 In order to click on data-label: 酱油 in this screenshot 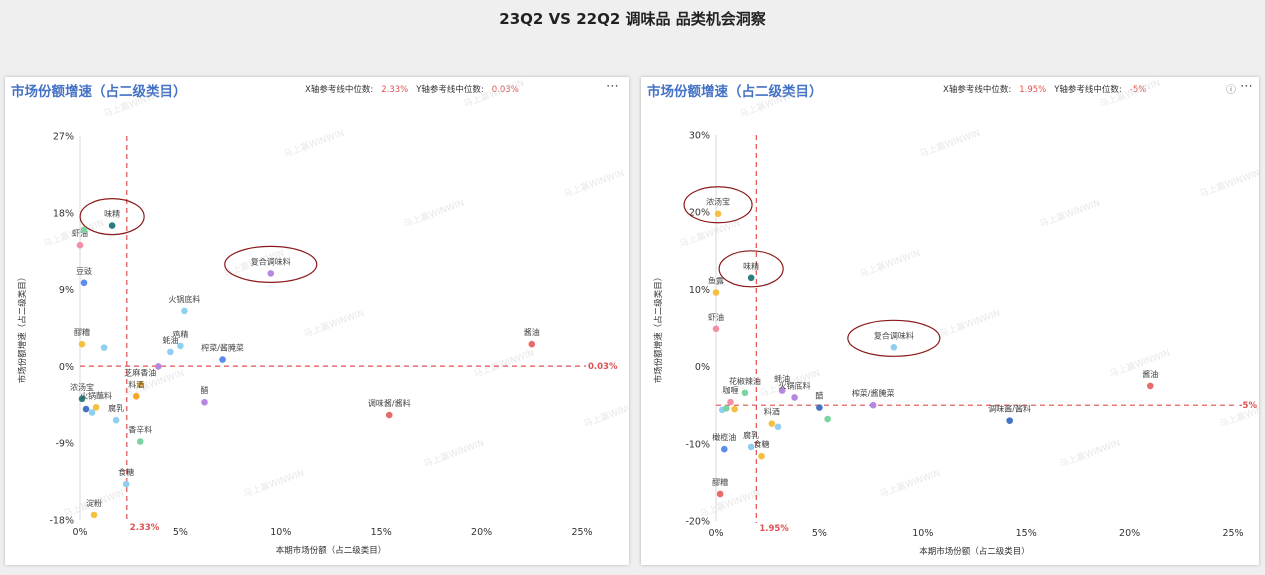, I will do `click(1150, 374)`.